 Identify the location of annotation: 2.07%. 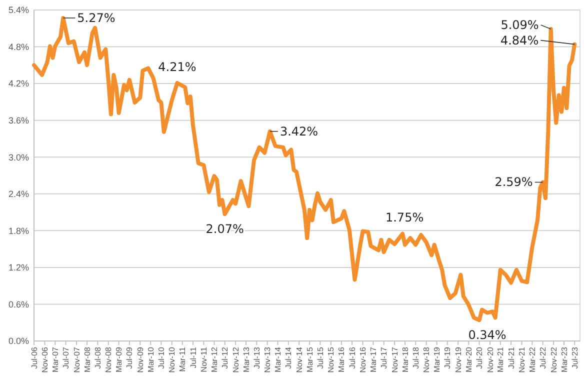
(225, 229).